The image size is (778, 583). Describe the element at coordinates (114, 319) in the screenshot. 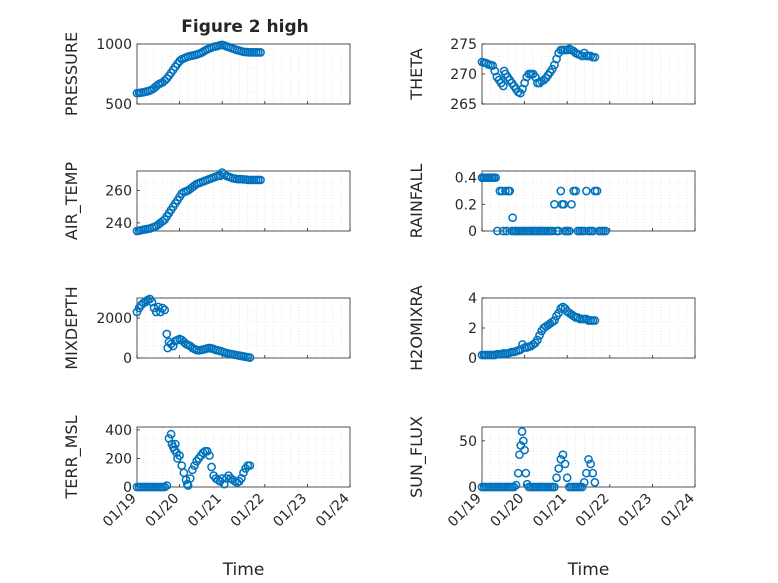

I see `y-tick-label: 2000` at that location.